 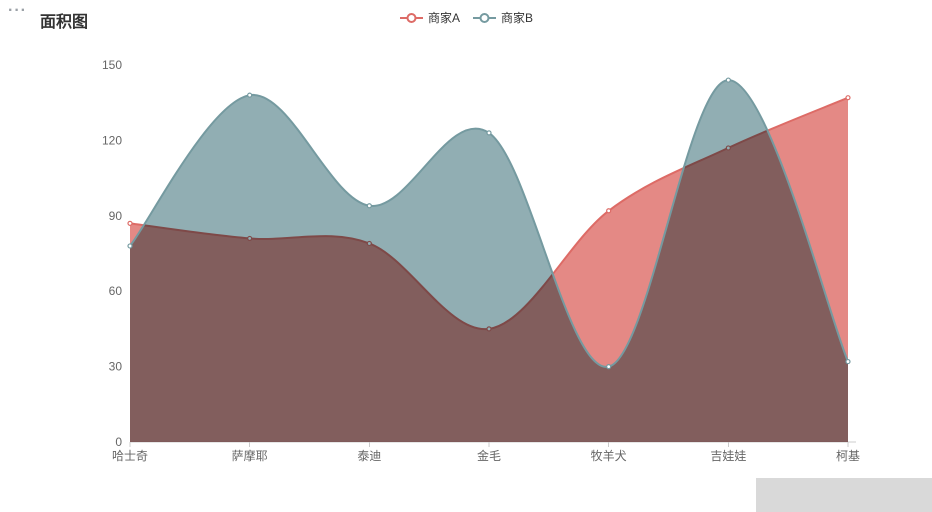 I want to click on y-axis-label: 120, so click(x=112, y=140).